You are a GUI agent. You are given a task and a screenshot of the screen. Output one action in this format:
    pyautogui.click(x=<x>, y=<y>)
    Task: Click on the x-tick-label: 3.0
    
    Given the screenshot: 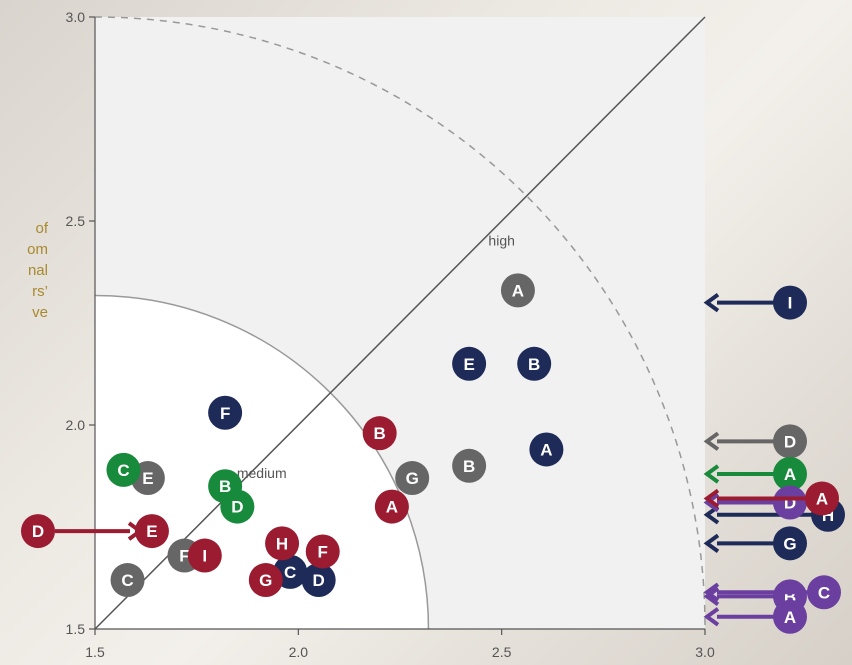 What is the action you would take?
    pyautogui.click(x=705, y=652)
    